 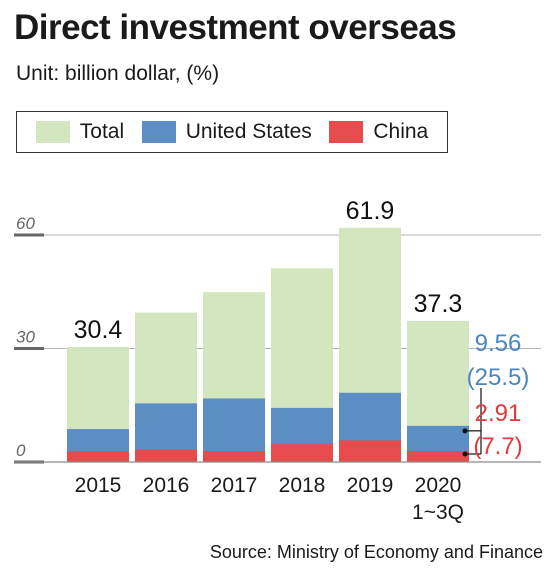 What do you see at coordinates (438, 485) in the screenshot?
I see `x-tick-label: 2020` at bounding box center [438, 485].